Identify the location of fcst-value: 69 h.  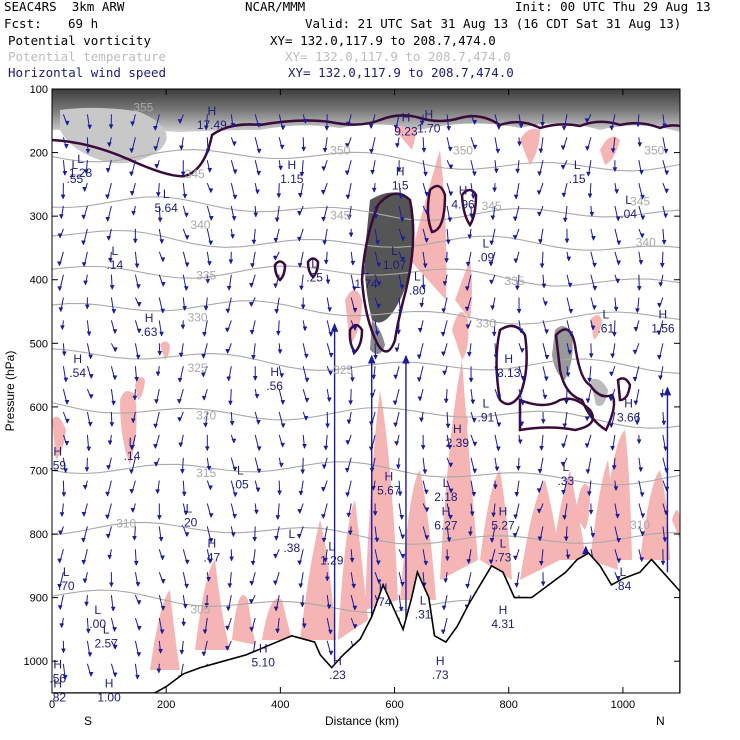
(83, 23).